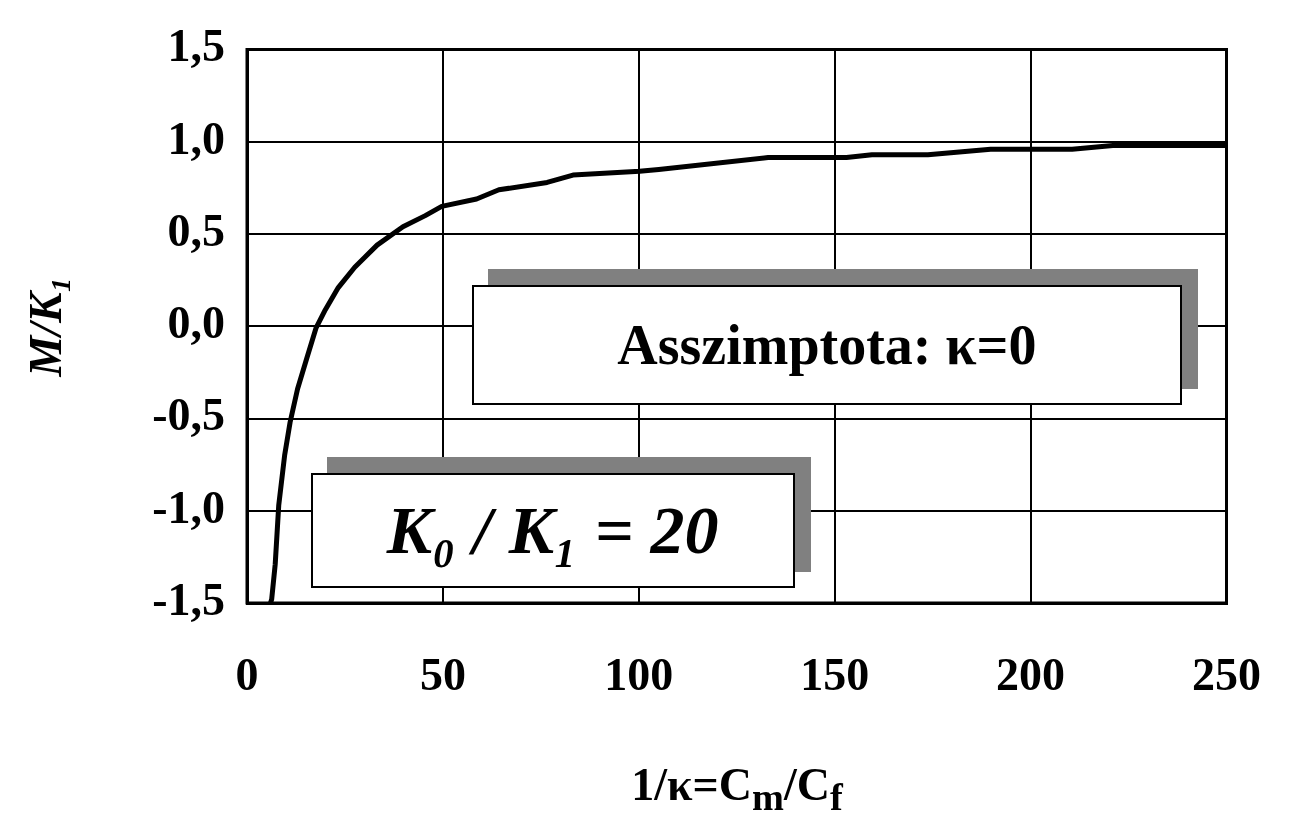  What do you see at coordinates (639, 675) in the screenshot?
I see `x-tick-label: 100` at bounding box center [639, 675].